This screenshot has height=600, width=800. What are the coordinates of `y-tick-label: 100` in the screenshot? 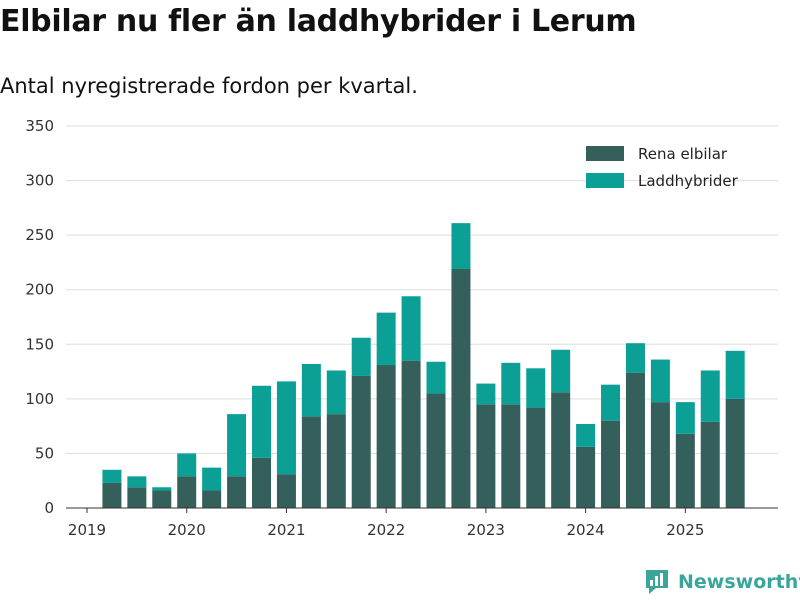 It's located at (39, 399).